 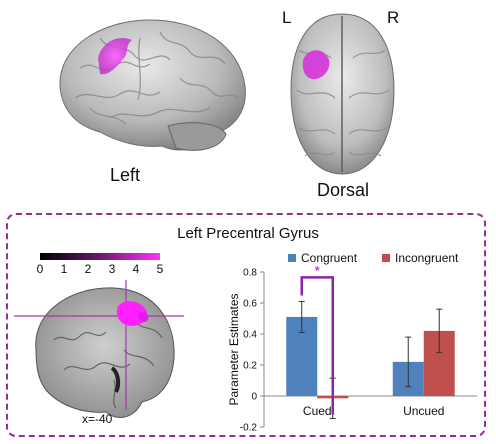 I want to click on y-tick-label: 0, so click(x=254, y=397).